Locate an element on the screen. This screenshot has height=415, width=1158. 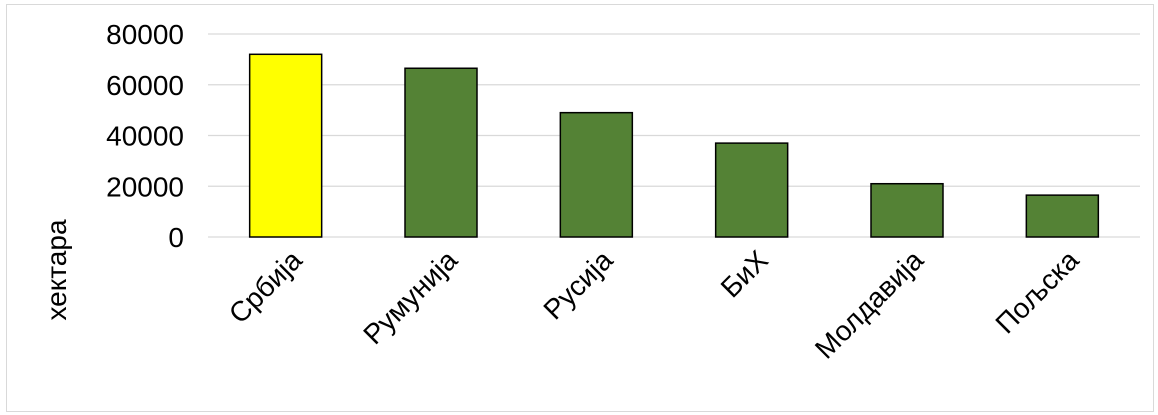
y-tick-label: 40000 is located at coordinates (145, 136).